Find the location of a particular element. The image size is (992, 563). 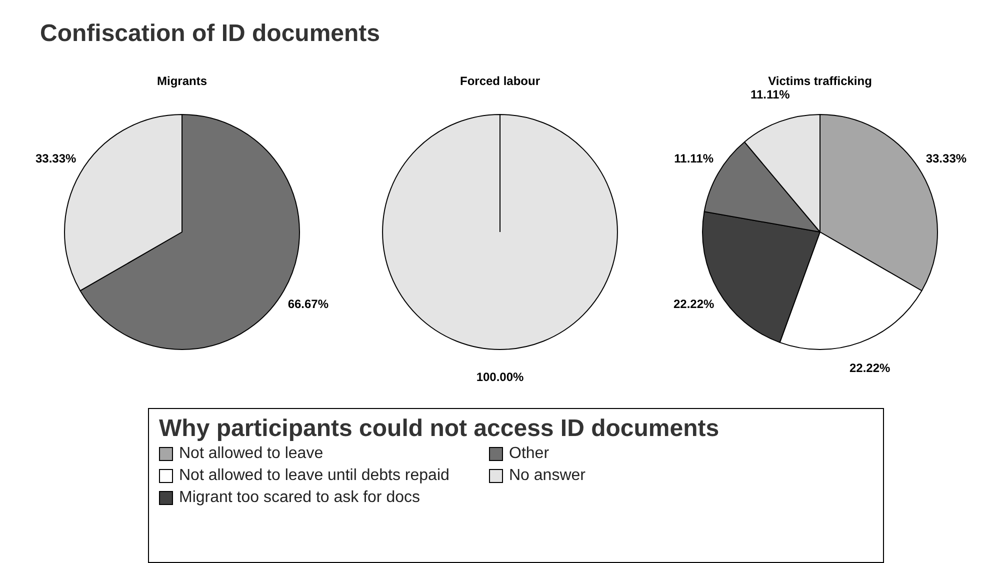

legend-label: No answer is located at coordinates (547, 476).